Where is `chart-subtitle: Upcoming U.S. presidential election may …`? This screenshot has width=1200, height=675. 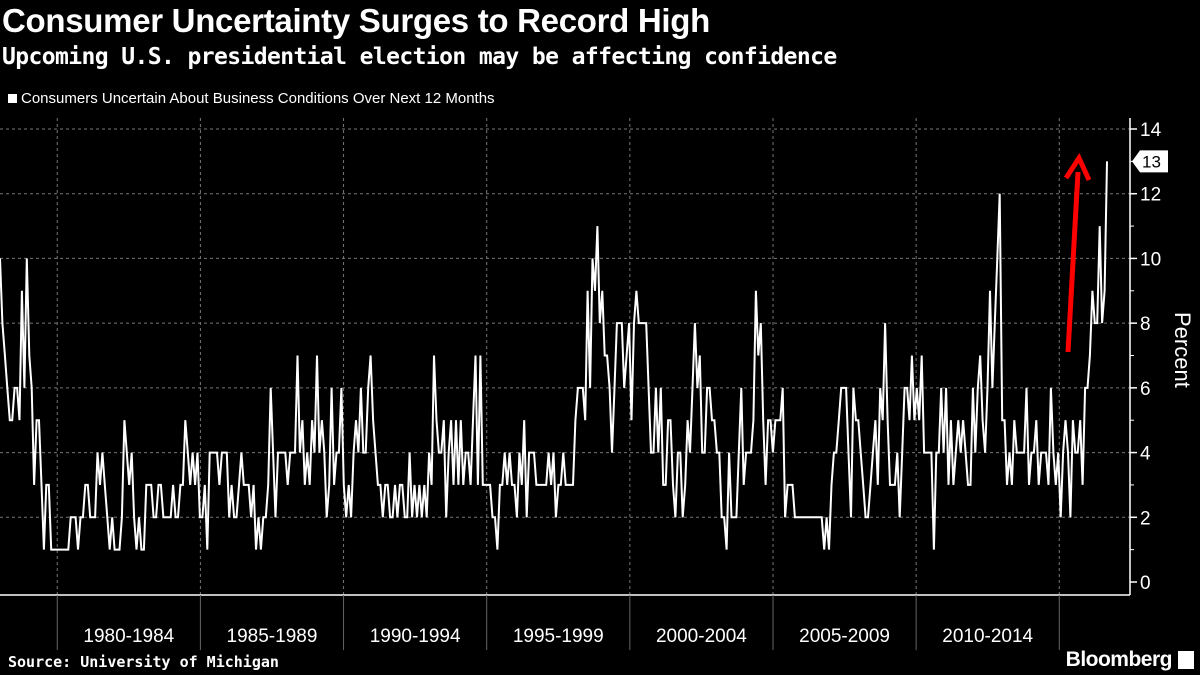 chart-subtitle: Upcoming U.S. presidential election may … is located at coordinates (419, 57).